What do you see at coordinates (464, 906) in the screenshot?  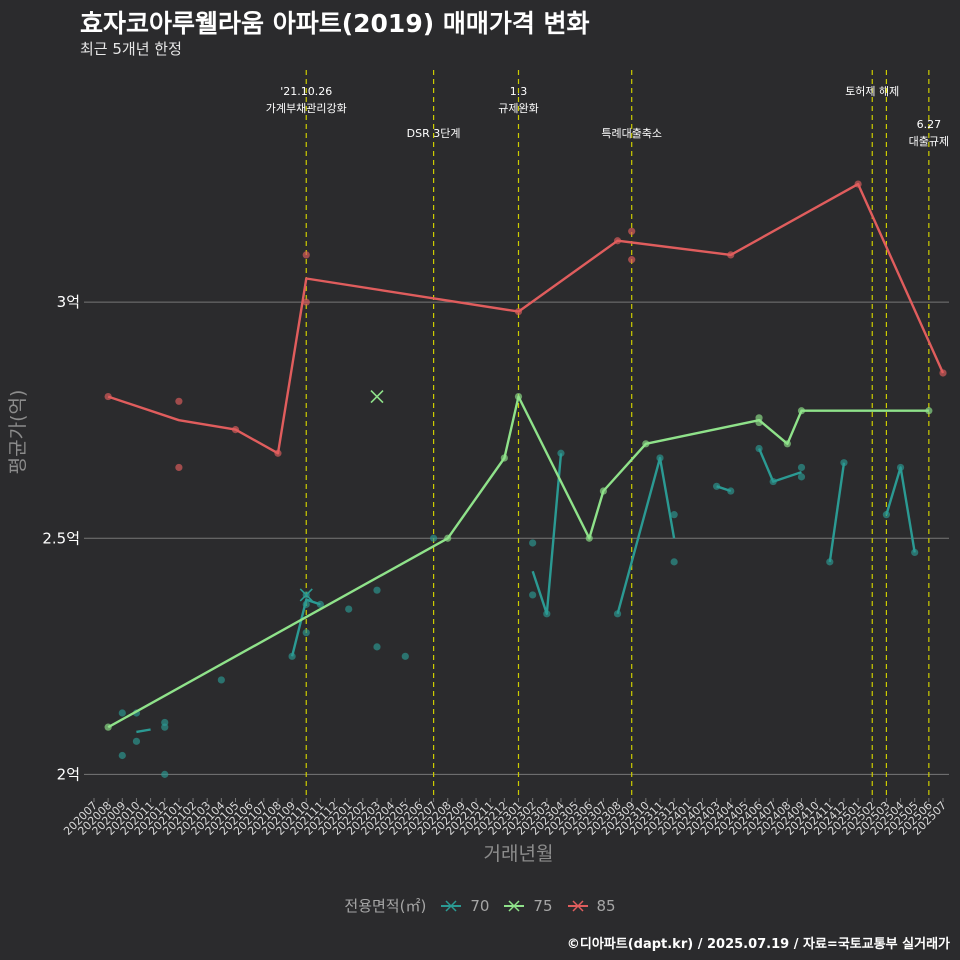 I see `legend-item-70: 70` at bounding box center [464, 906].